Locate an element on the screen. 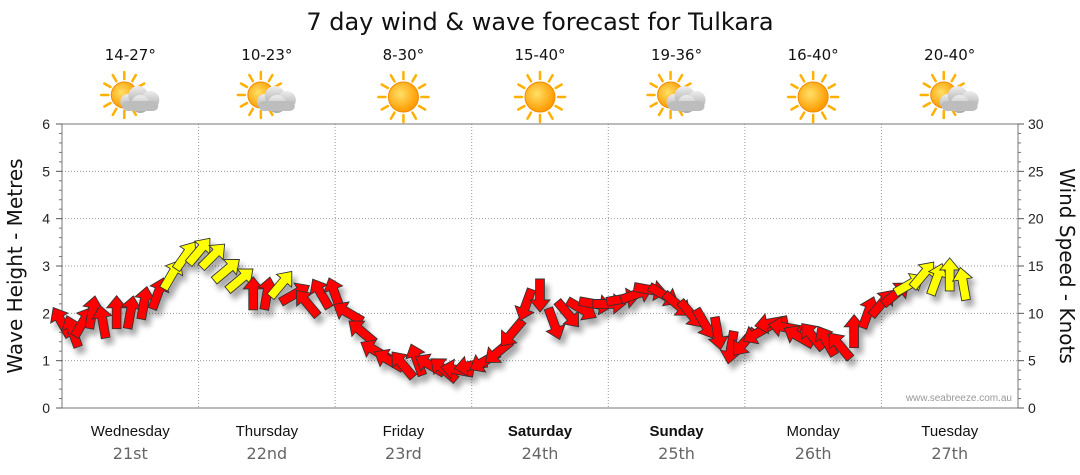  y2-axis-label: Wind Speed - Knots is located at coordinates (1067, 266).